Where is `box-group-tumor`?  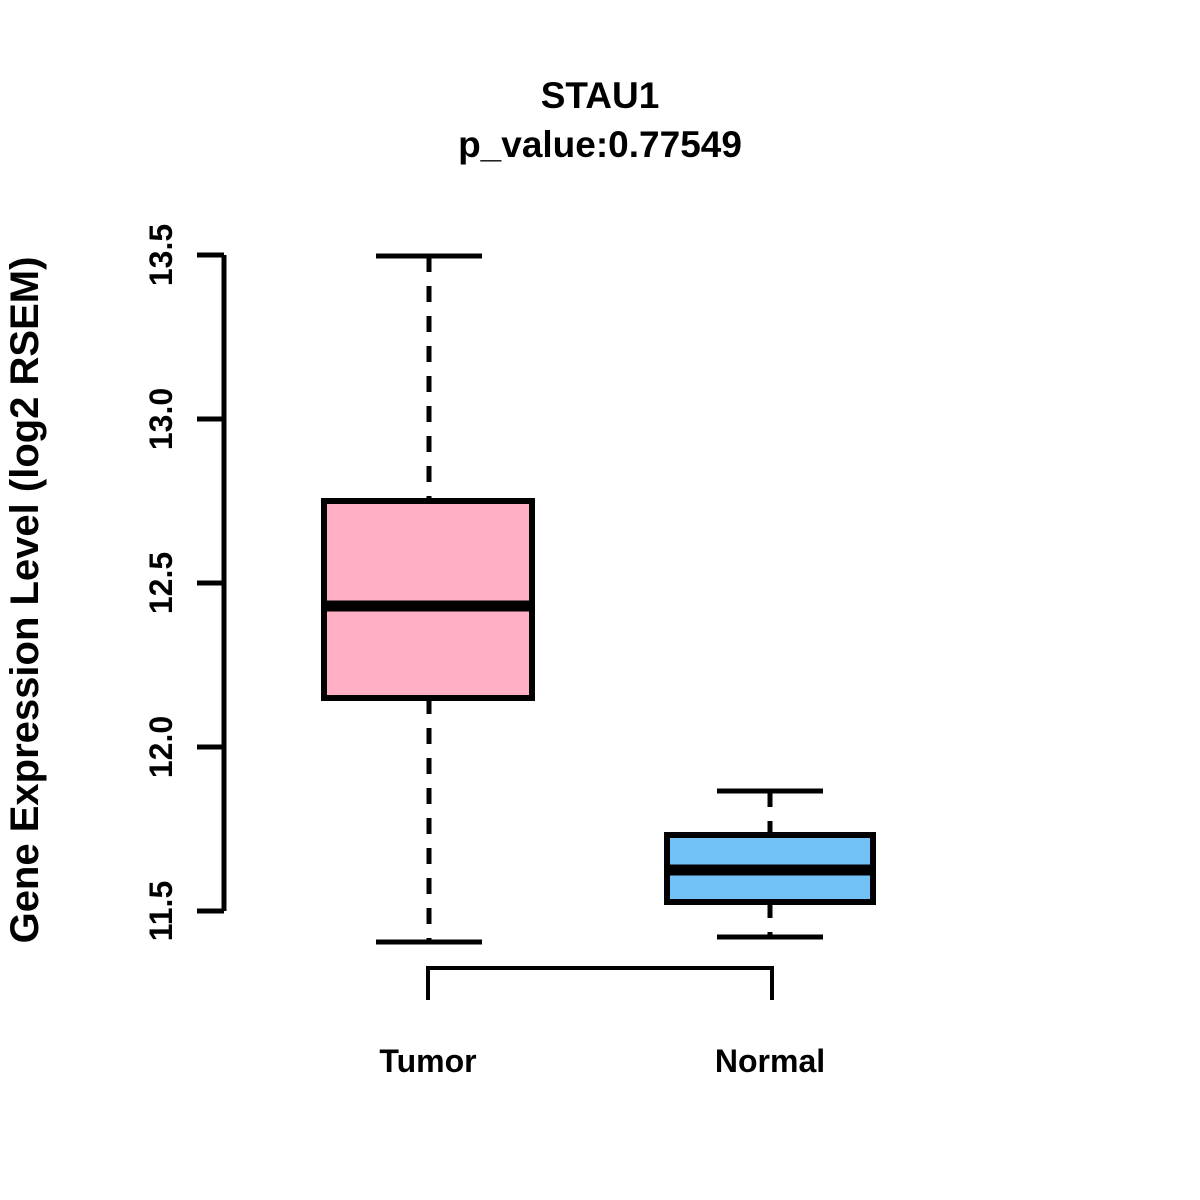 box-group-tumor is located at coordinates (428, 599).